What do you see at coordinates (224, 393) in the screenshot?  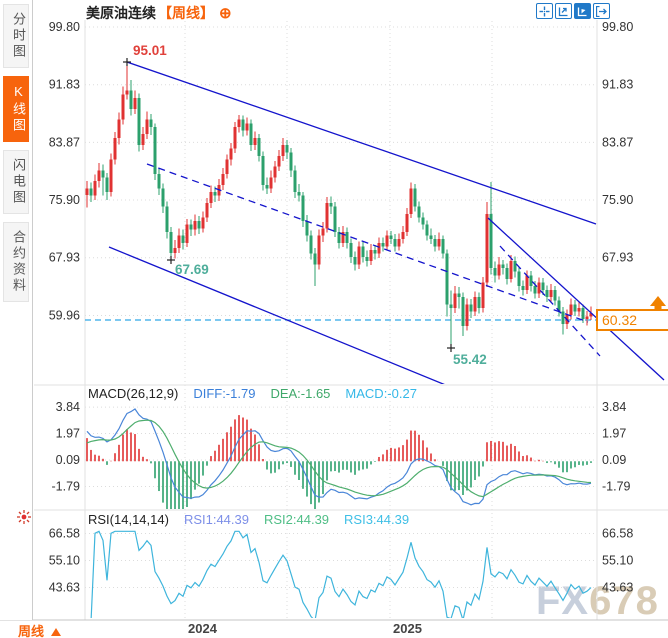 I see `macd-diff-value: DIFF:-1.79` at bounding box center [224, 393].